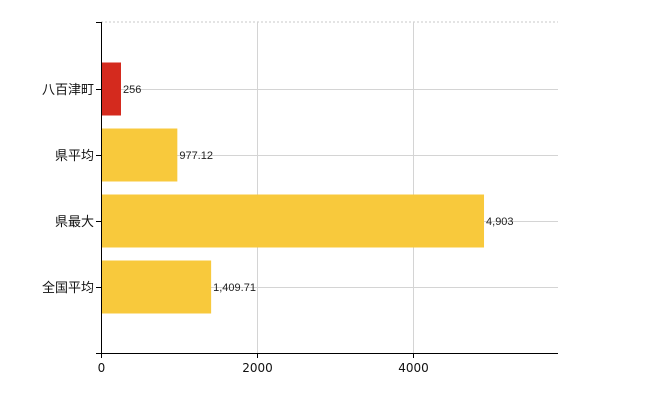  Describe the element at coordinates (74, 156) in the screenshot. I see `category-label-1: 県平均` at that location.